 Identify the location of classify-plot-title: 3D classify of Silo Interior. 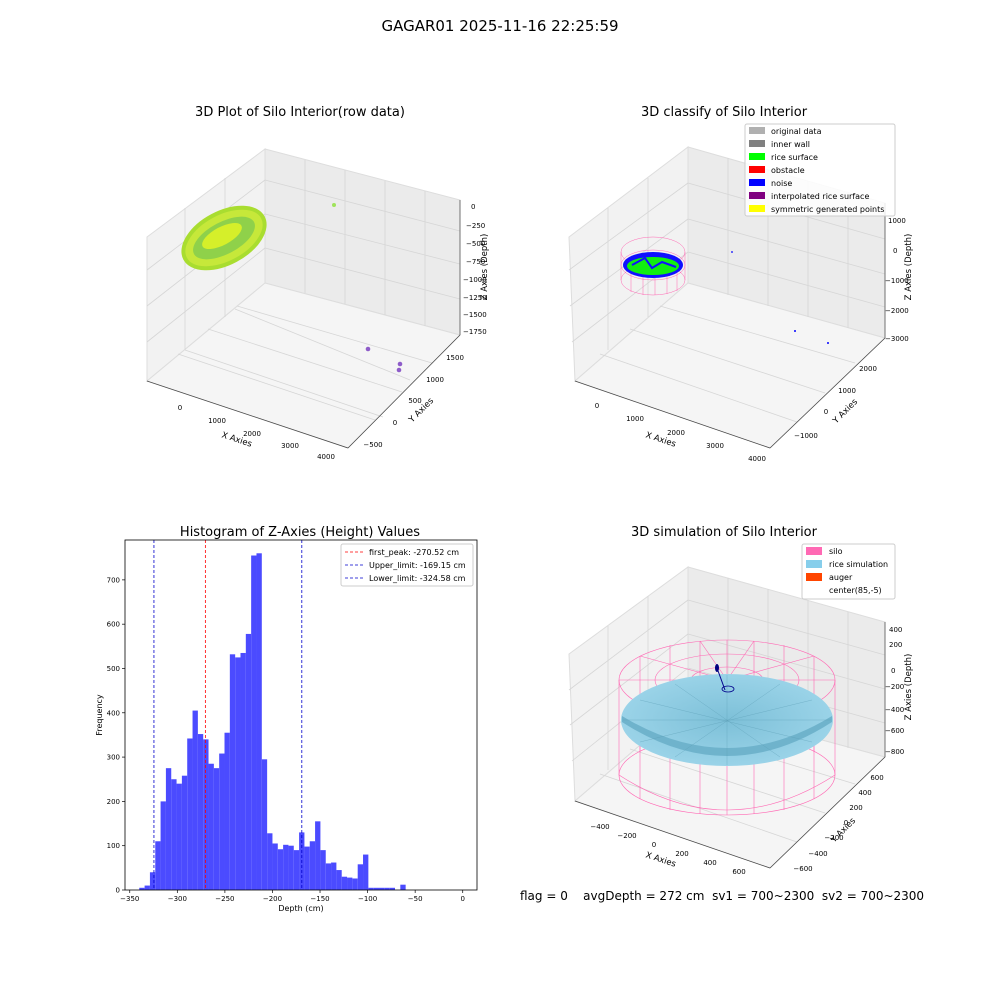
(724, 112).